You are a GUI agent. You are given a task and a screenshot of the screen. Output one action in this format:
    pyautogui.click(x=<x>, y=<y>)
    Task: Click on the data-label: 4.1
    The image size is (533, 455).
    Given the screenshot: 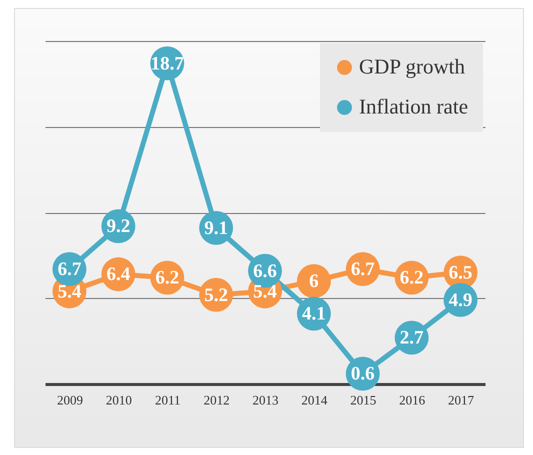 What is the action you would take?
    pyautogui.click(x=314, y=314)
    